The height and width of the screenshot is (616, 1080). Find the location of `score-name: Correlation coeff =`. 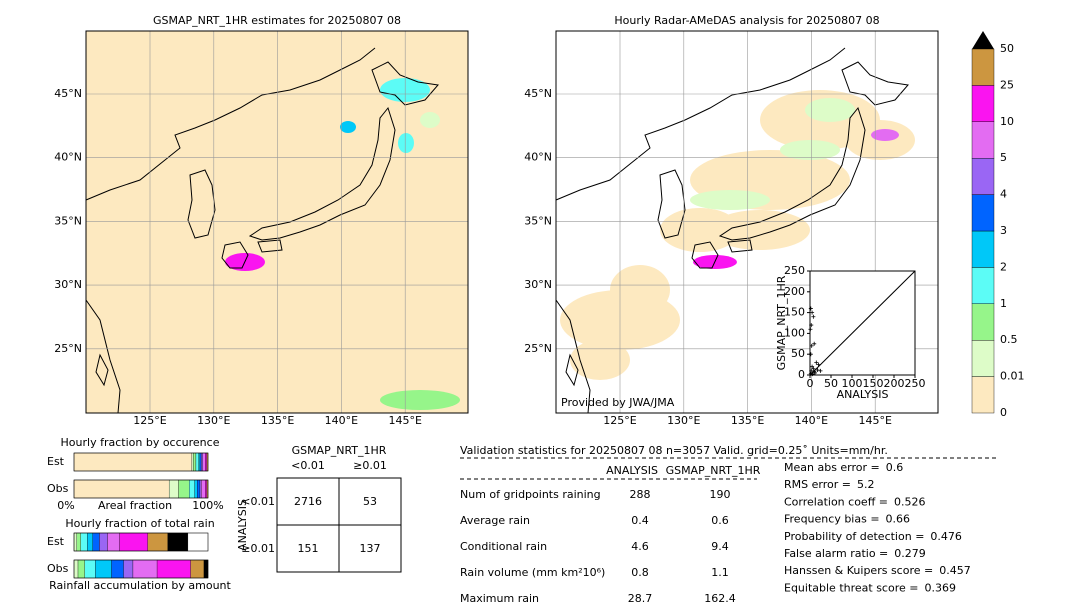

score-name: Correlation coeff = is located at coordinates (836, 501).